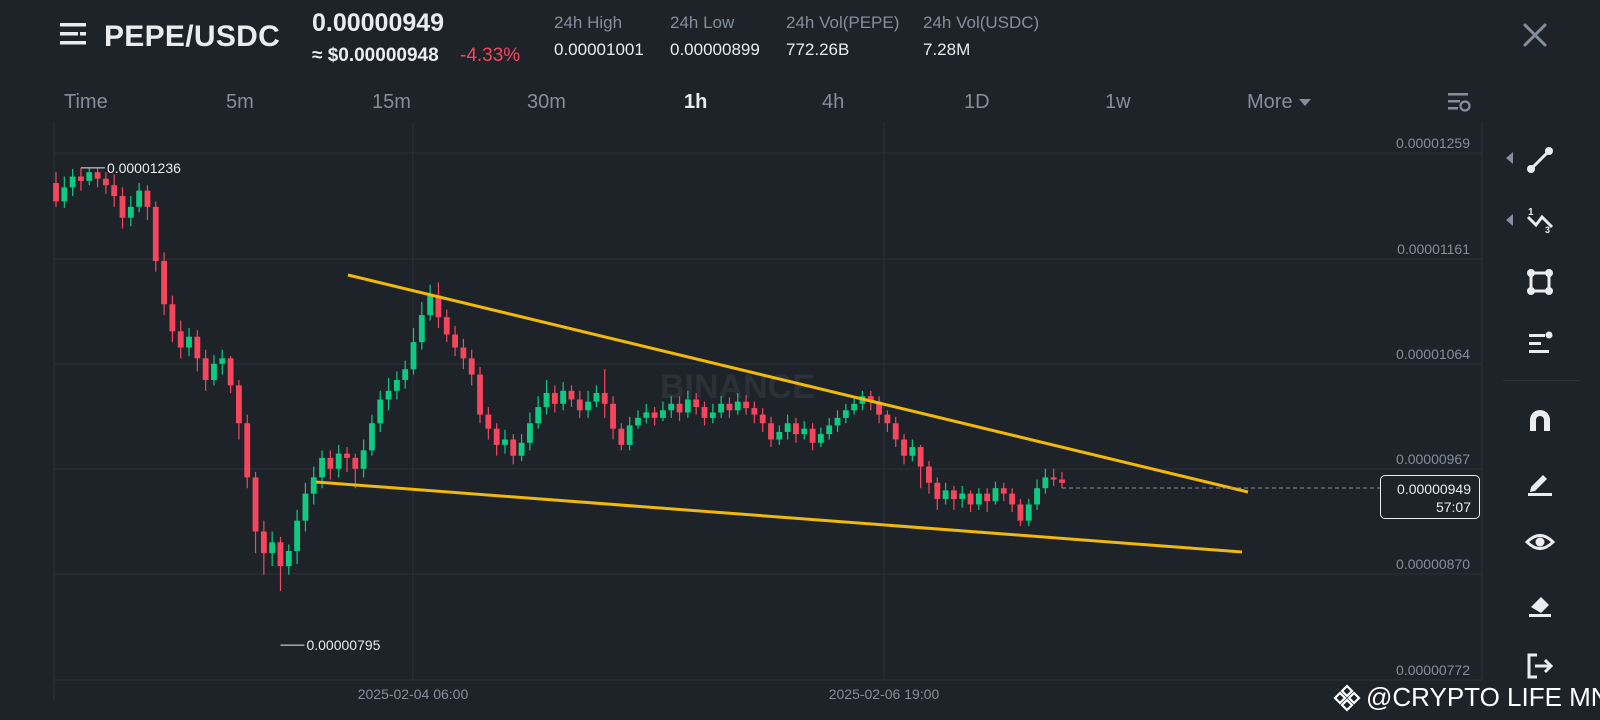  Describe the element at coordinates (1540, 282) in the screenshot. I see `rectangle-icon` at that location.